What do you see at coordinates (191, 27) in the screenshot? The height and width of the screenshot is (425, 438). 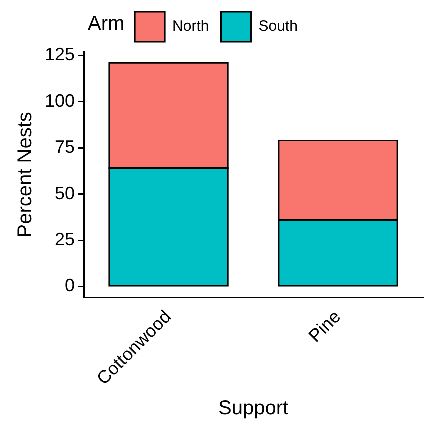 I see `legend-label: North` at bounding box center [191, 27].